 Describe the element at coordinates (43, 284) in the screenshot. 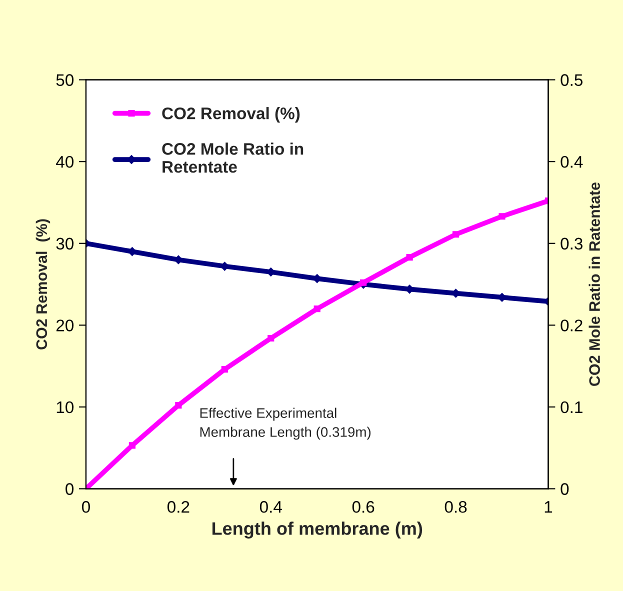

I see `y-axis-title: CO2 Removal (%)` at that location.